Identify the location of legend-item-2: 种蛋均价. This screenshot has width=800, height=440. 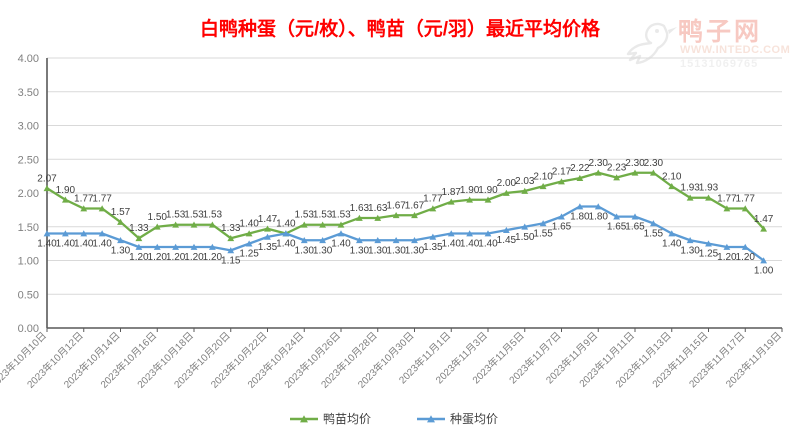
(457, 419).